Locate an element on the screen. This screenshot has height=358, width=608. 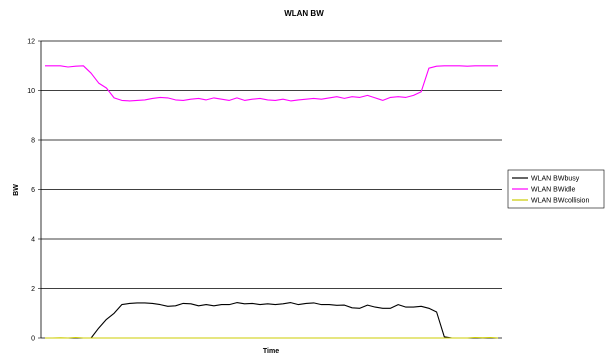
legend-label: WLAN BWidle is located at coordinates (553, 190).